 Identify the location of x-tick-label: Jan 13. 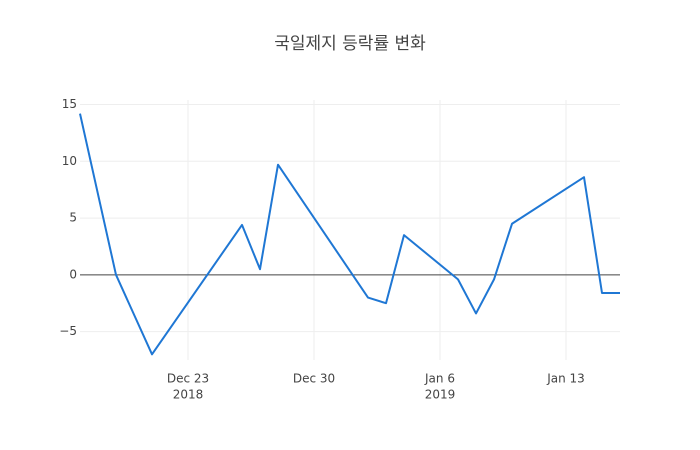
(565, 379).